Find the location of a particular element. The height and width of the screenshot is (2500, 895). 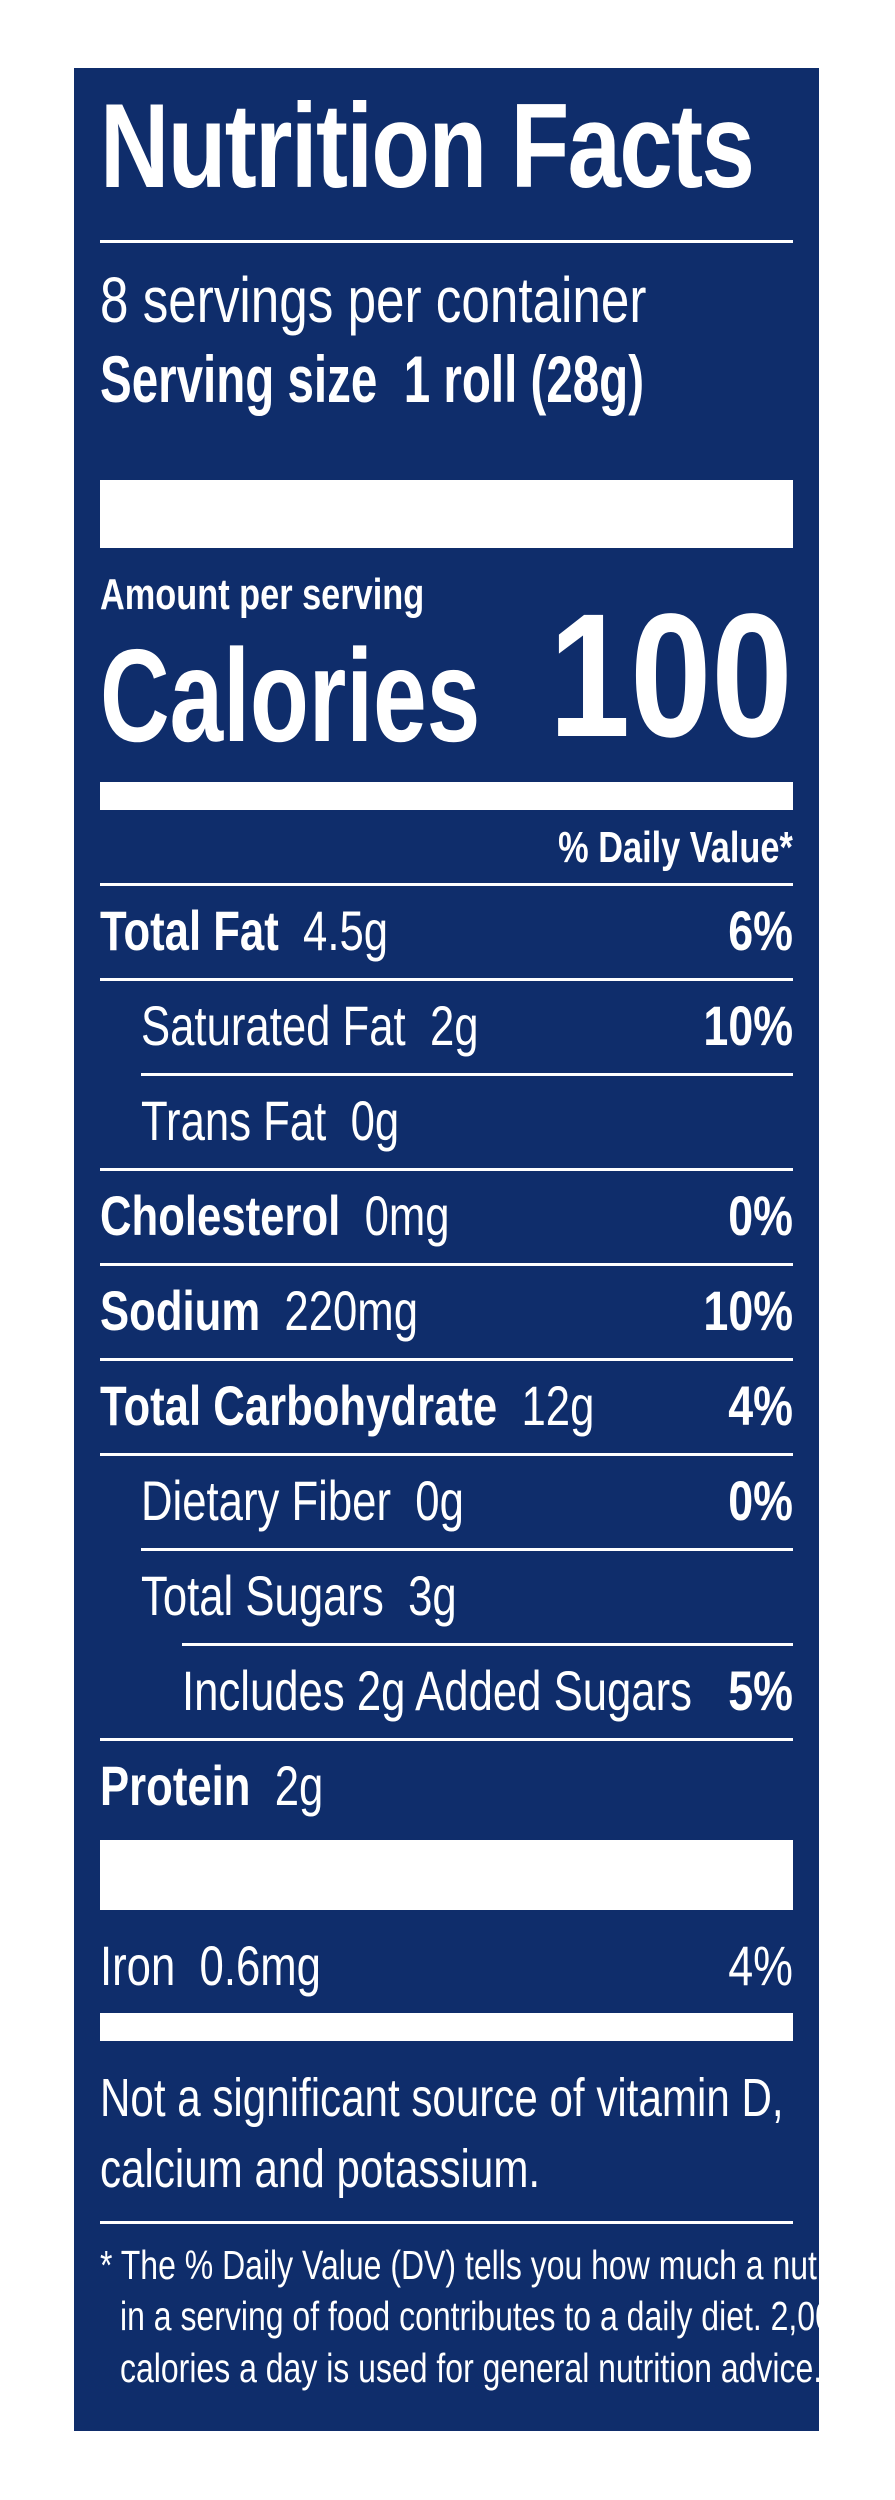

nutrient-row-total-fat: Total Fat 4.5g is located at coordinates (284, 931).